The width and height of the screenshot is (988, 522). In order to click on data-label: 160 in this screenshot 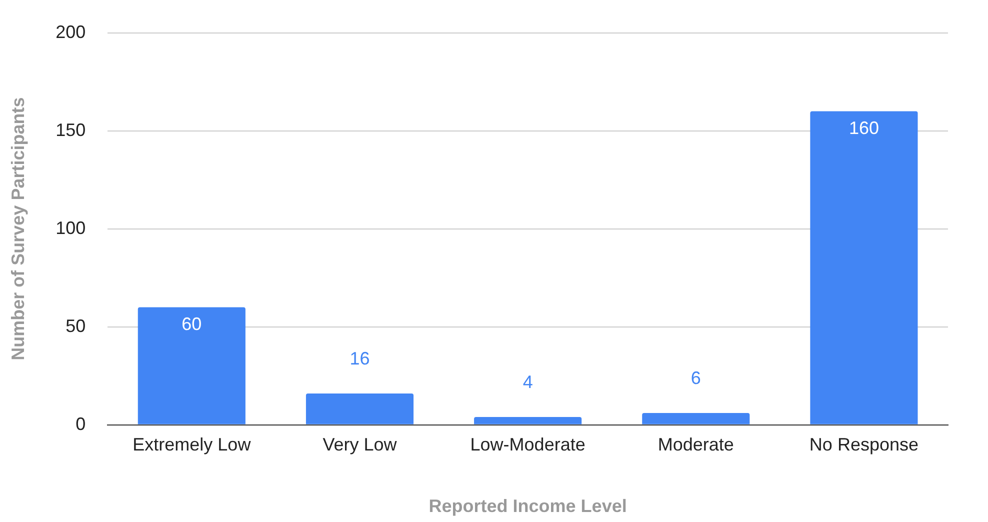, I will do `click(863, 128)`.